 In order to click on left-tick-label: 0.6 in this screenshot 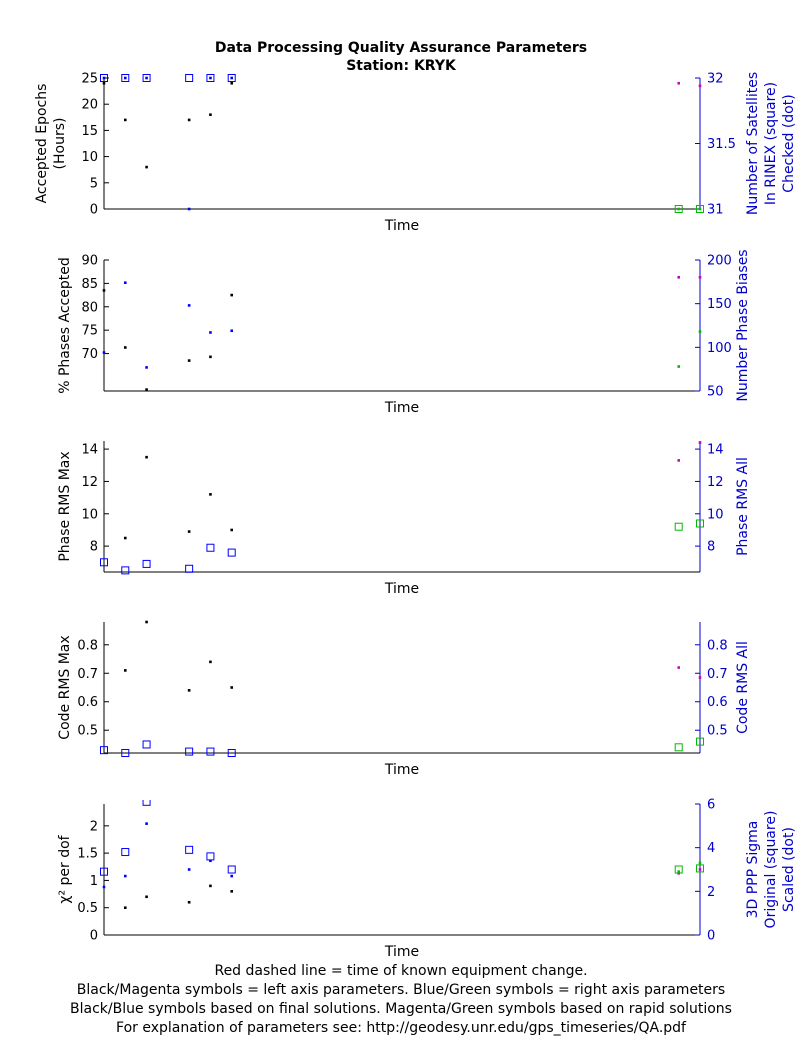, I will do `click(87, 702)`.